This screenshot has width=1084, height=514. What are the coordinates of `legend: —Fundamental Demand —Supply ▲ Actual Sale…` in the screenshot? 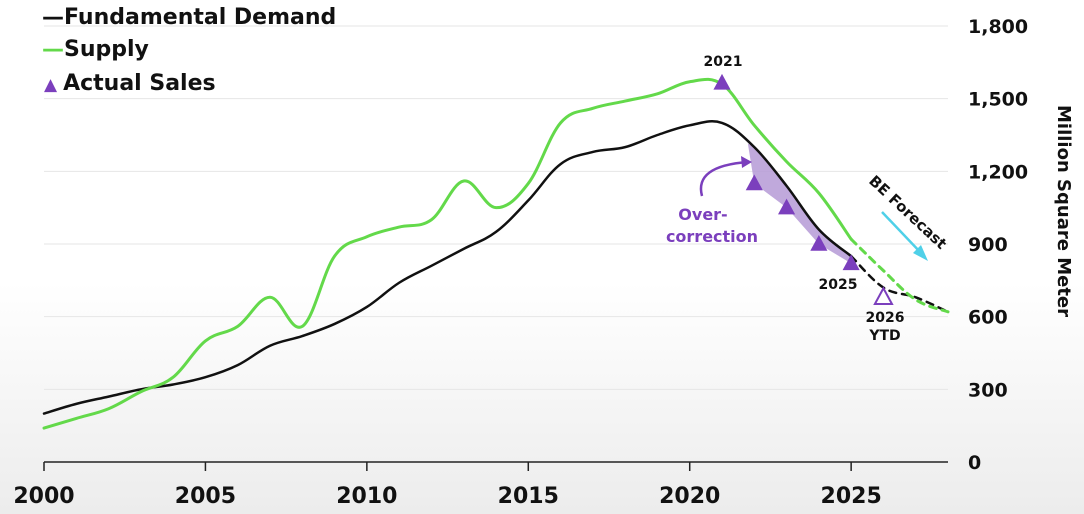 It's located at (189, 50).